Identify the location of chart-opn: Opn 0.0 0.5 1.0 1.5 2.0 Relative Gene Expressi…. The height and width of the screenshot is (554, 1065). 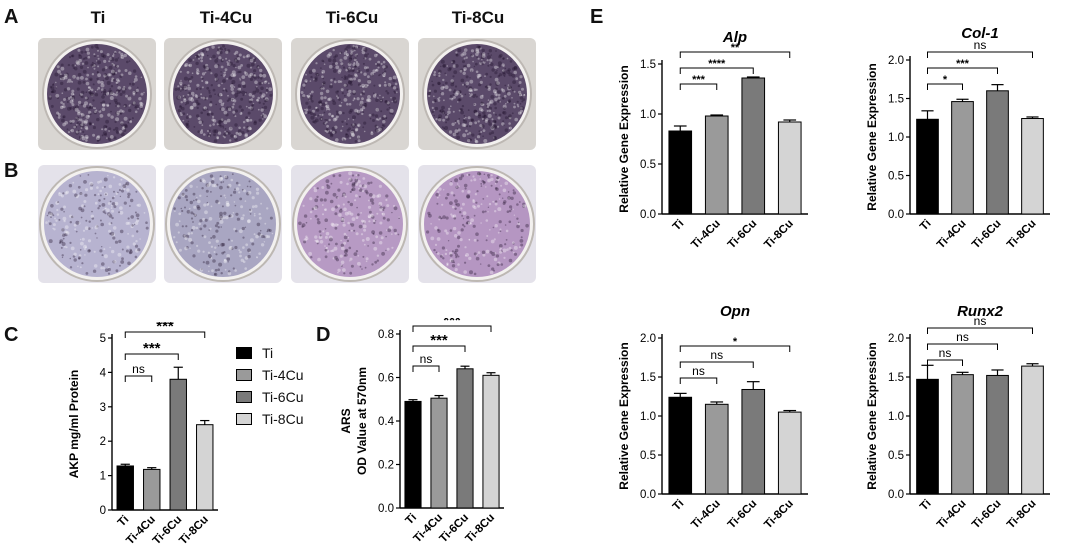
(712, 417).